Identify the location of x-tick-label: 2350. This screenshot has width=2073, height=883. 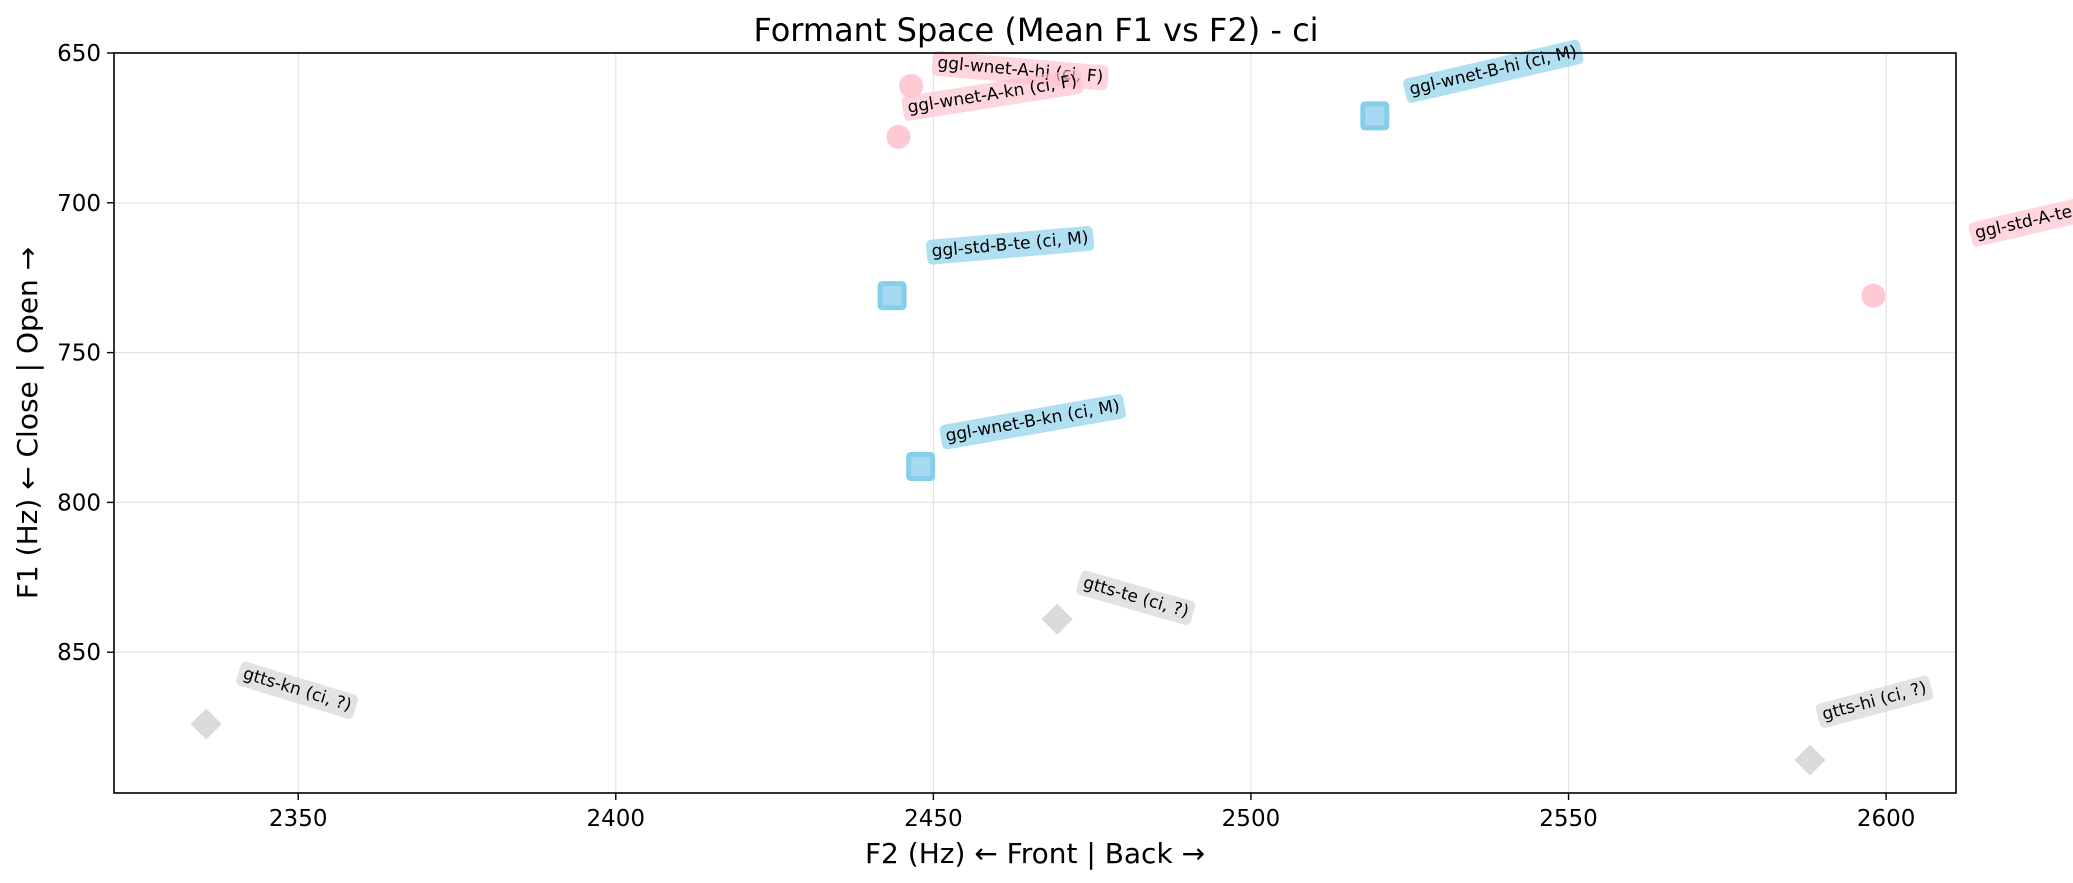
(298, 819).